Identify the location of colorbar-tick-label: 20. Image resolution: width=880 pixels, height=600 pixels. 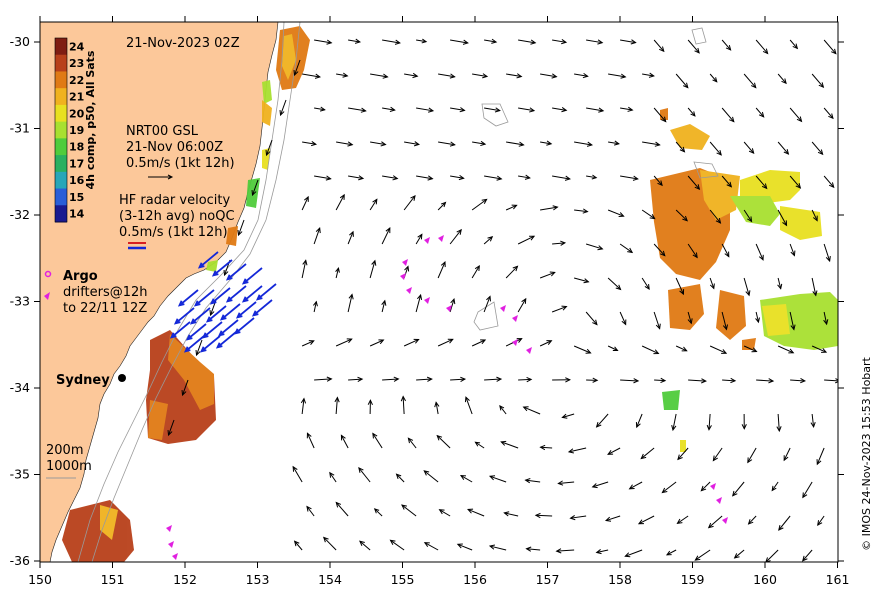
(77, 113).